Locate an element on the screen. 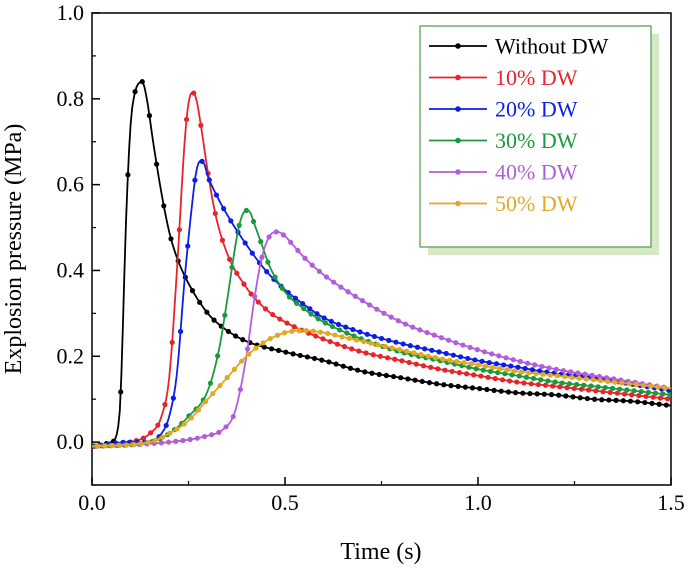  legend-swatch-marker is located at coordinates (458, 140).